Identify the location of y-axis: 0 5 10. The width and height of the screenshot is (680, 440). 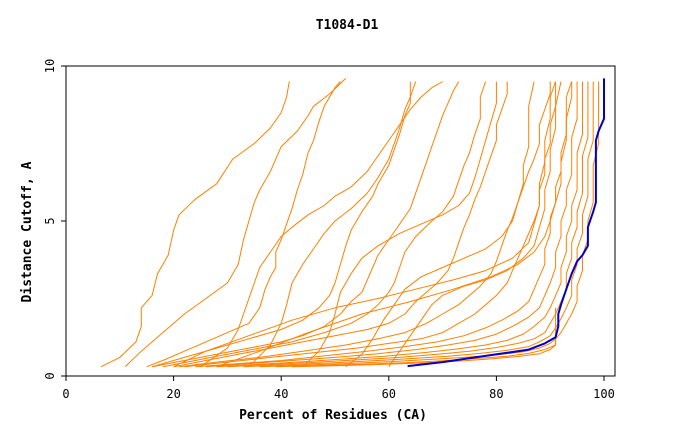
(54, 219).